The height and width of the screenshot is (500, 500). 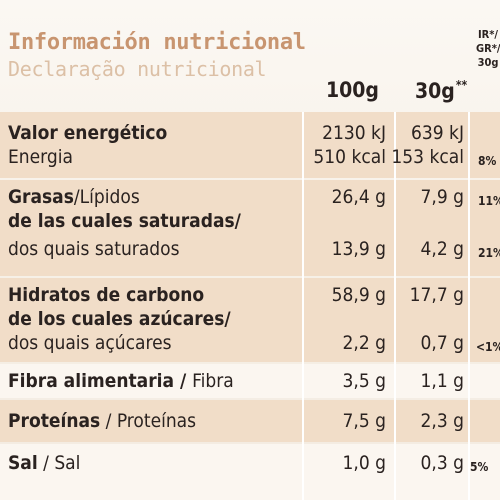 What do you see at coordinates (106, 197) in the screenshot?
I see `fat-label-pt: /Lípidos` at bounding box center [106, 197].